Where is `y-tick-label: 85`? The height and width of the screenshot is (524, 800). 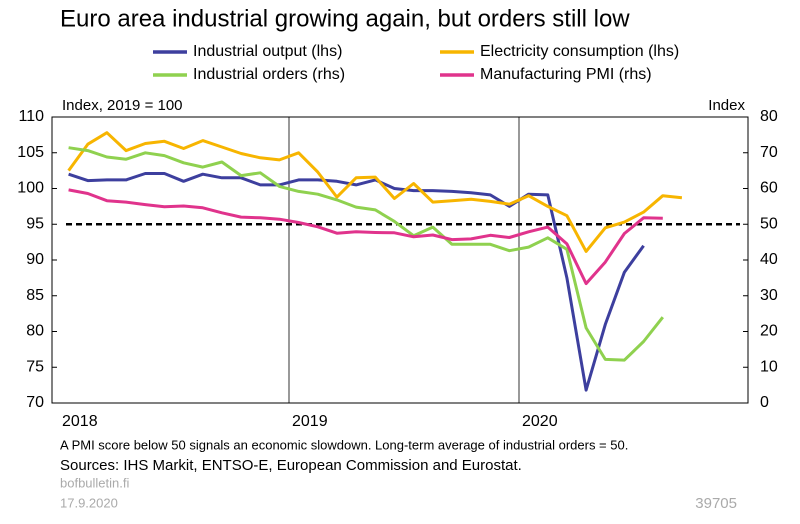
y-tick-label: 85 is located at coordinates (35, 295).